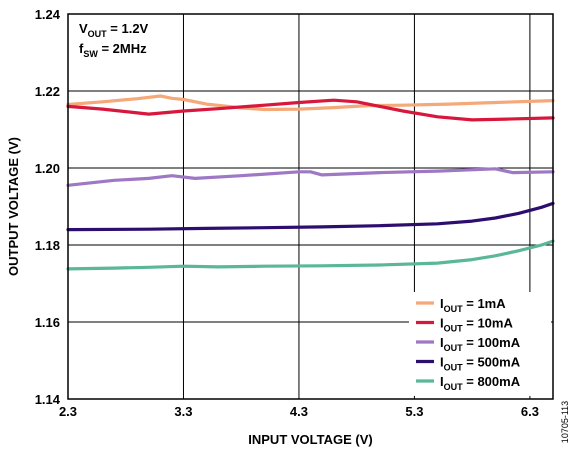  Describe the element at coordinates (480, 364) in the screenshot. I see `legend-entry-500mA: IOUT = 500mA` at that location.